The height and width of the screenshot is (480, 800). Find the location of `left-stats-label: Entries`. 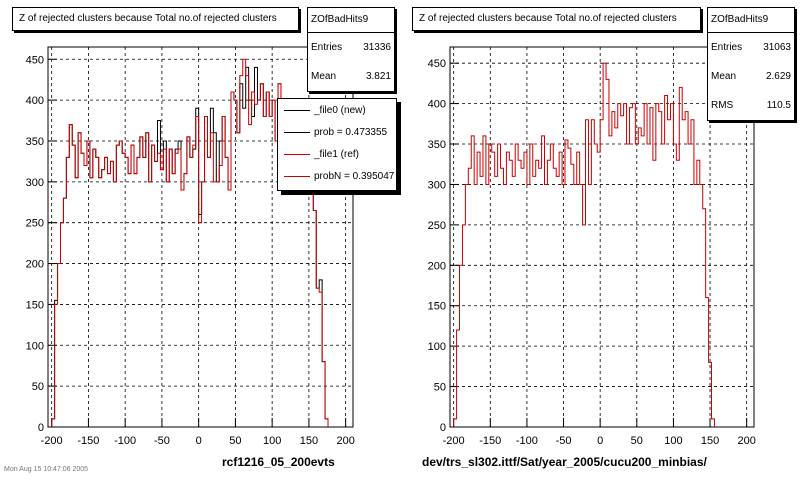

left-stats-label: Entries is located at coordinates (327, 47).